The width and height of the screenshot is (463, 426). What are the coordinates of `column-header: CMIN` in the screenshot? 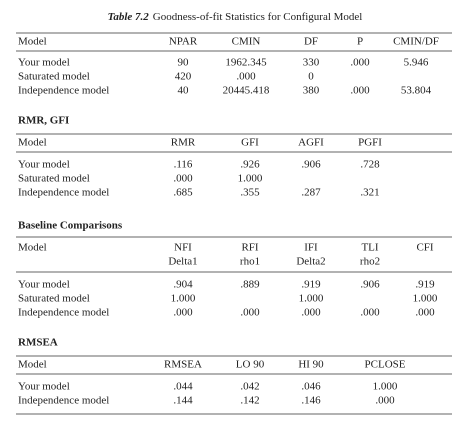 It's located at (246, 42).